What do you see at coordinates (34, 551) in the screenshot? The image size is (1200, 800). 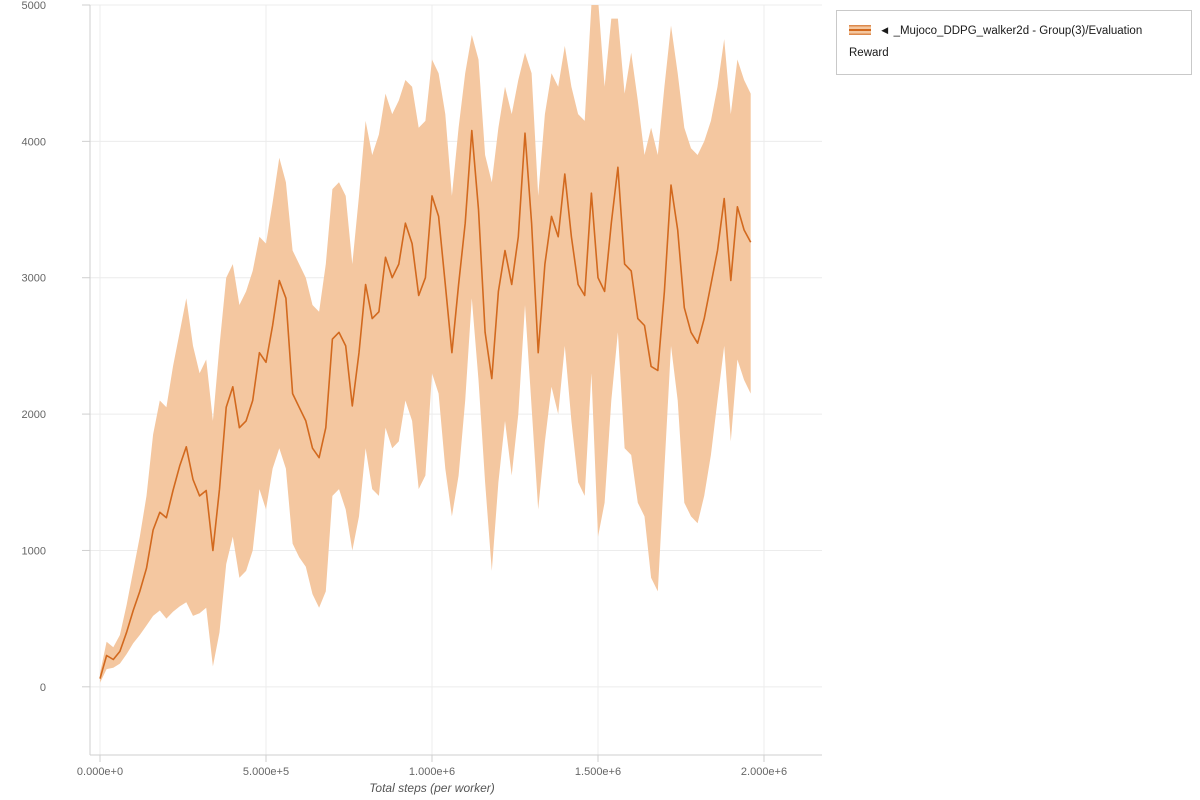 I see `svg-text: 1000` at bounding box center [34, 551].